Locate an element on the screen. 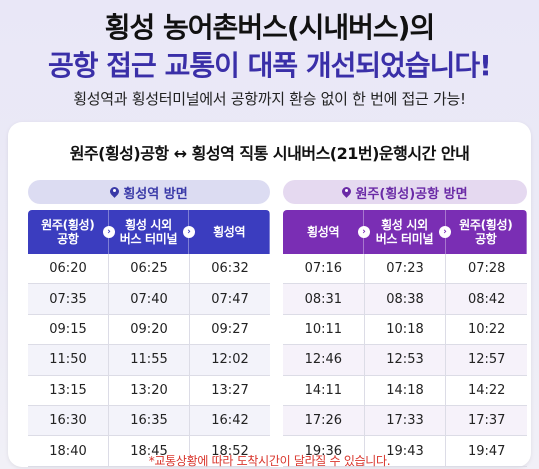 Image resolution: width=539 pixels, height=469 pixels. table-row: 10:11 10:18 10:22 is located at coordinates (405, 330).